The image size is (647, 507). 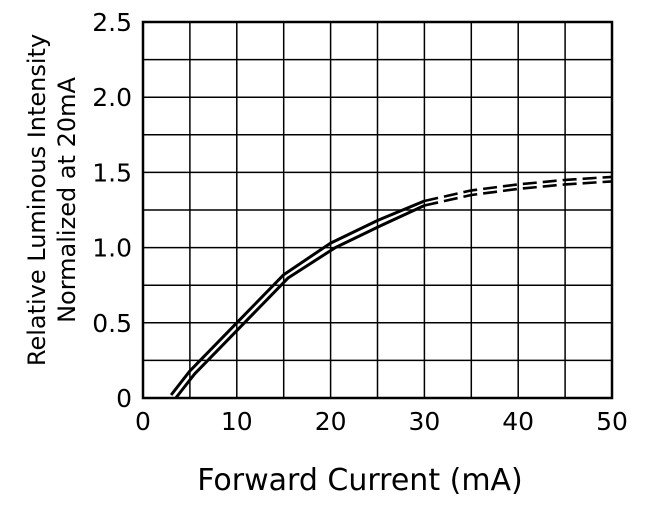 What do you see at coordinates (143, 421) in the screenshot?
I see `x-tick-label: 0` at bounding box center [143, 421].